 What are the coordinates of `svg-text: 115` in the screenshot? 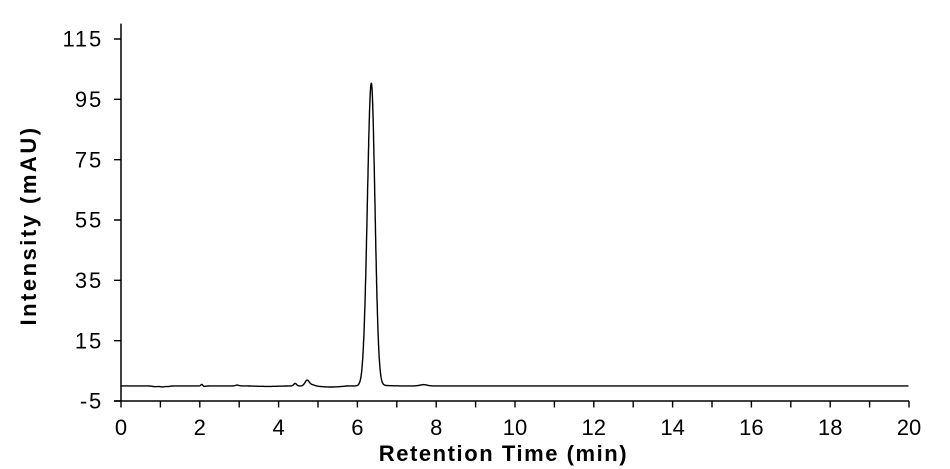 It's located at (83, 39).